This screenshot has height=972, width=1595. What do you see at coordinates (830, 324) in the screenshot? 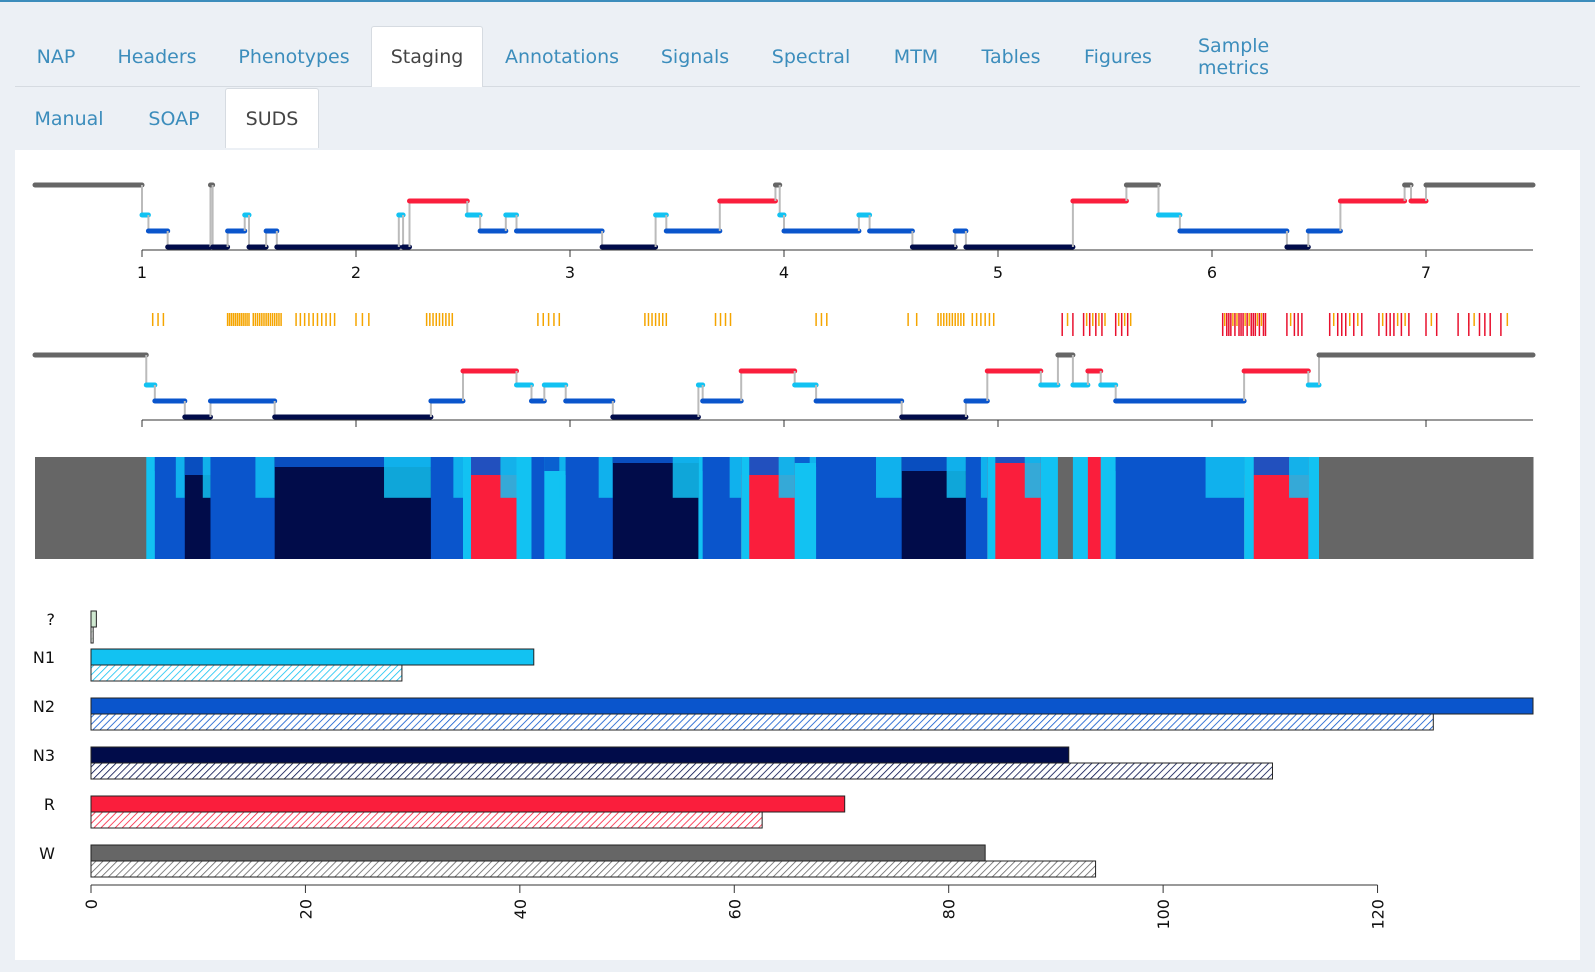
I see `confidence-ticks` at bounding box center [830, 324].